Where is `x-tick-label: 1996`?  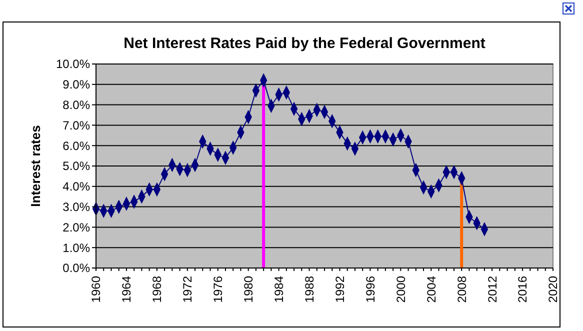 x-tick-label: 1996 is located at coordinates (370, 289).